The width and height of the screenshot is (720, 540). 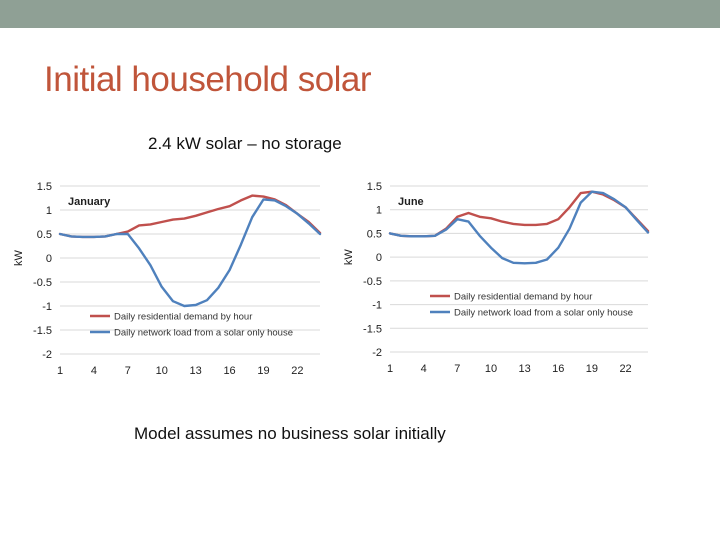 I want to click on legend-label: Daily residential demand by hour, so click(x=183, y=317).